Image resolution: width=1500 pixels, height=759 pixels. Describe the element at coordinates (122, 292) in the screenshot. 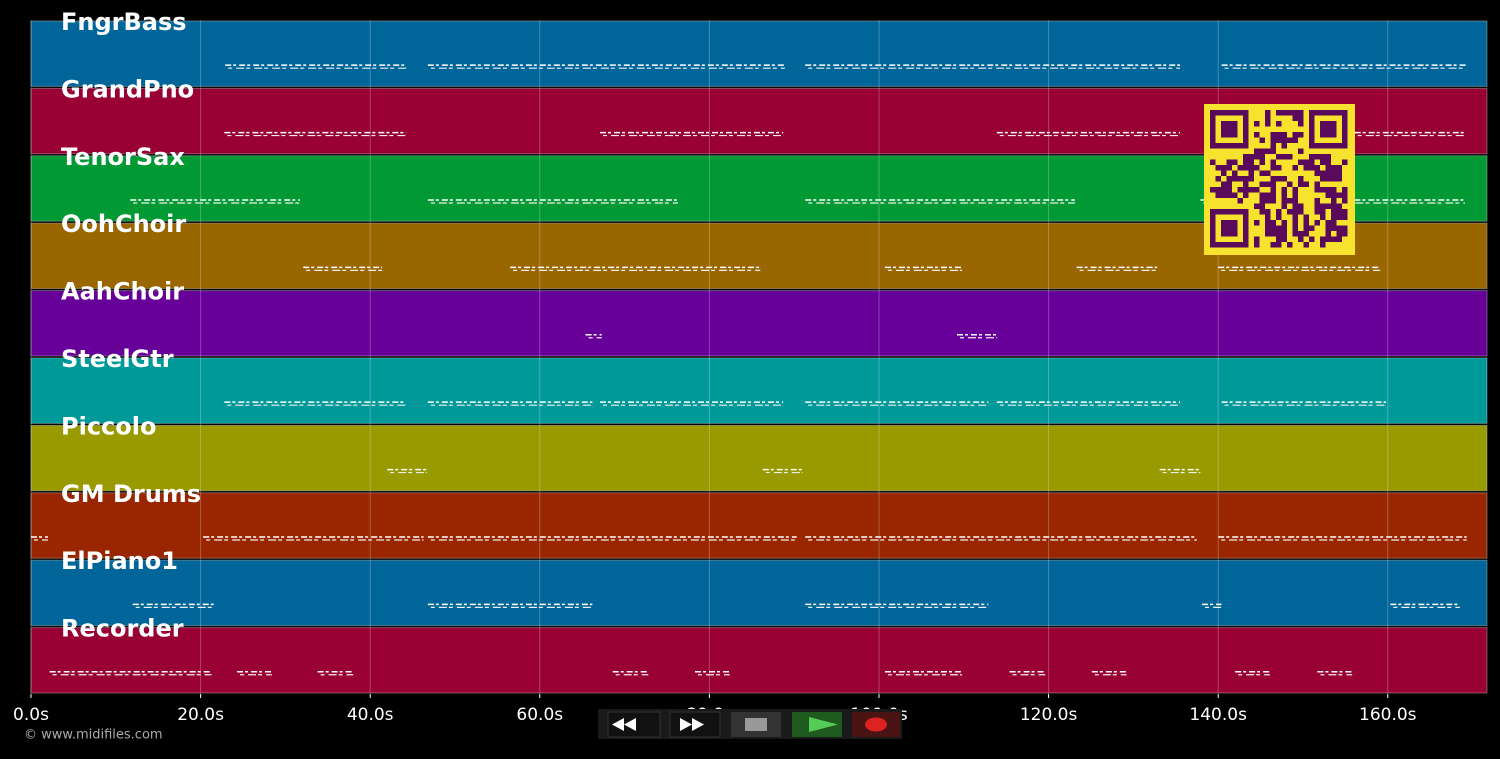

I see `track-name: AahChoir` at that location.